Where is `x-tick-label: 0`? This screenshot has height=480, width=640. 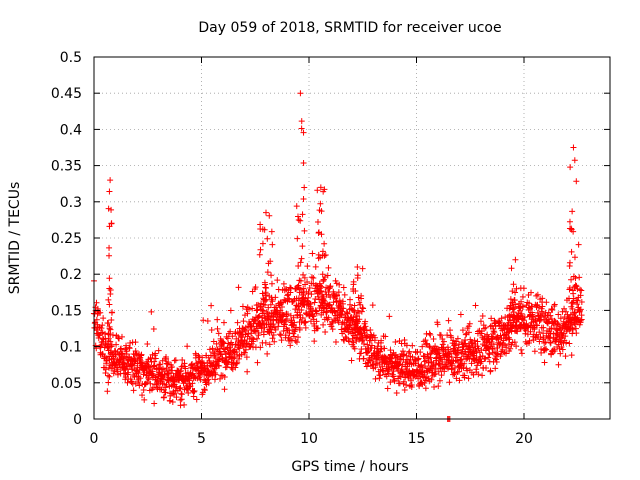 x-tick-label: 0 is located at coordinates (94, 439).